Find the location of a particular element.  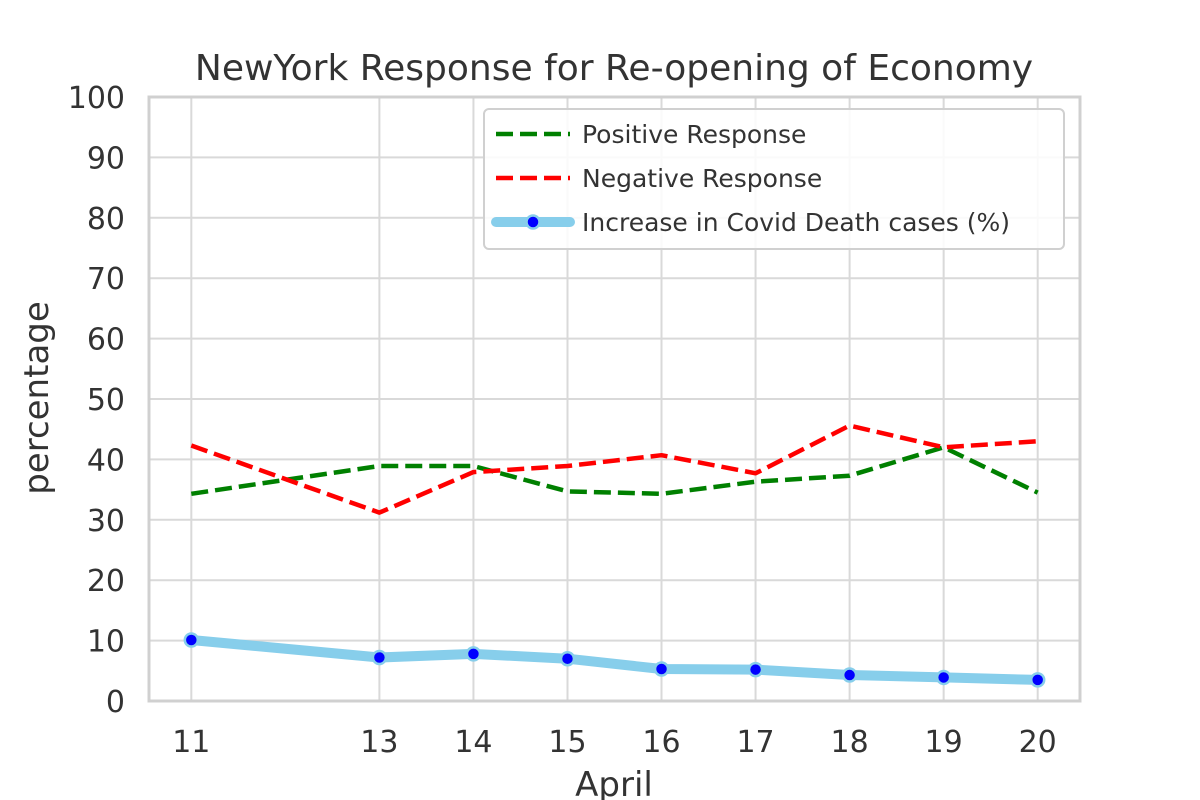

x-tick-label: 18 is located at coordinates (850, 742).